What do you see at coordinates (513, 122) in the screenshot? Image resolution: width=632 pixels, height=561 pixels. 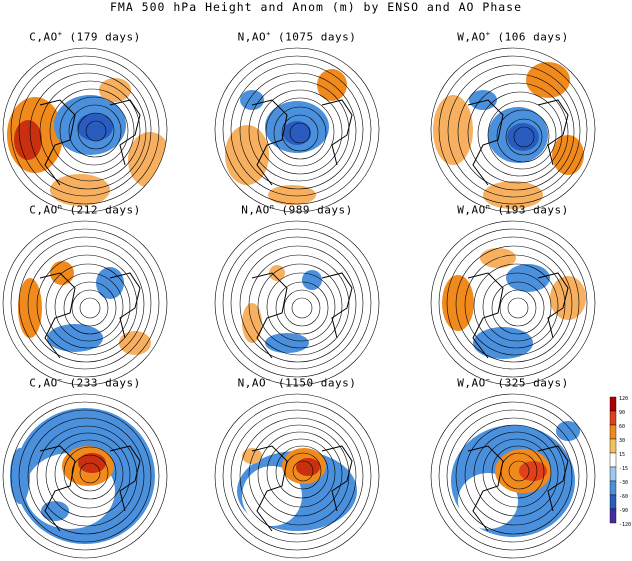 I see `panel-w-ao-positive: W,AO+ (106 days)` at bounding box center [513, 122].